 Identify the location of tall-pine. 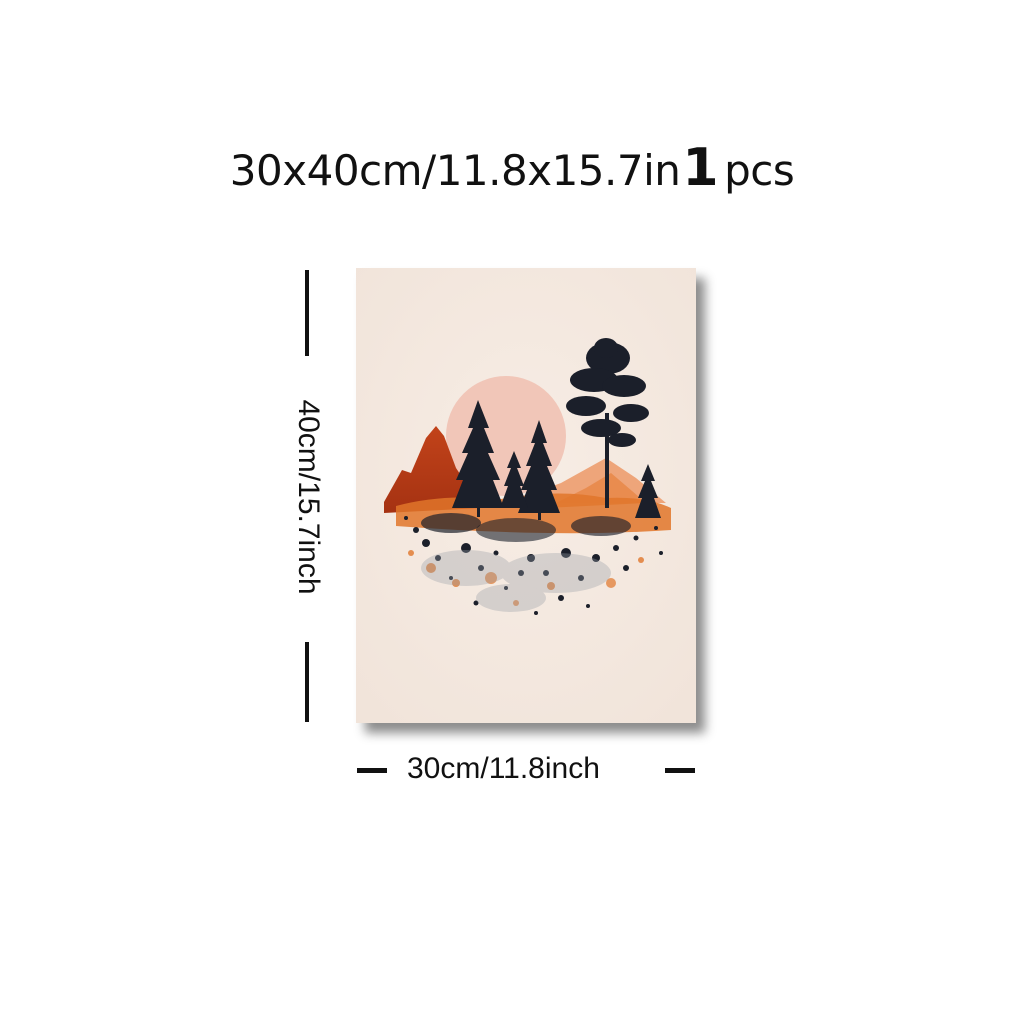
(607, 423).